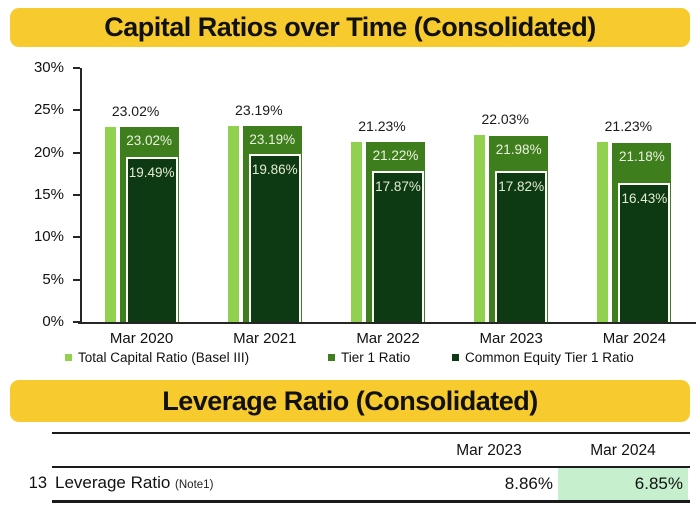 This screenshot has width=700, height=519. I want to click on total-capital-ratio-label: 22.03%, so click(505, 119).